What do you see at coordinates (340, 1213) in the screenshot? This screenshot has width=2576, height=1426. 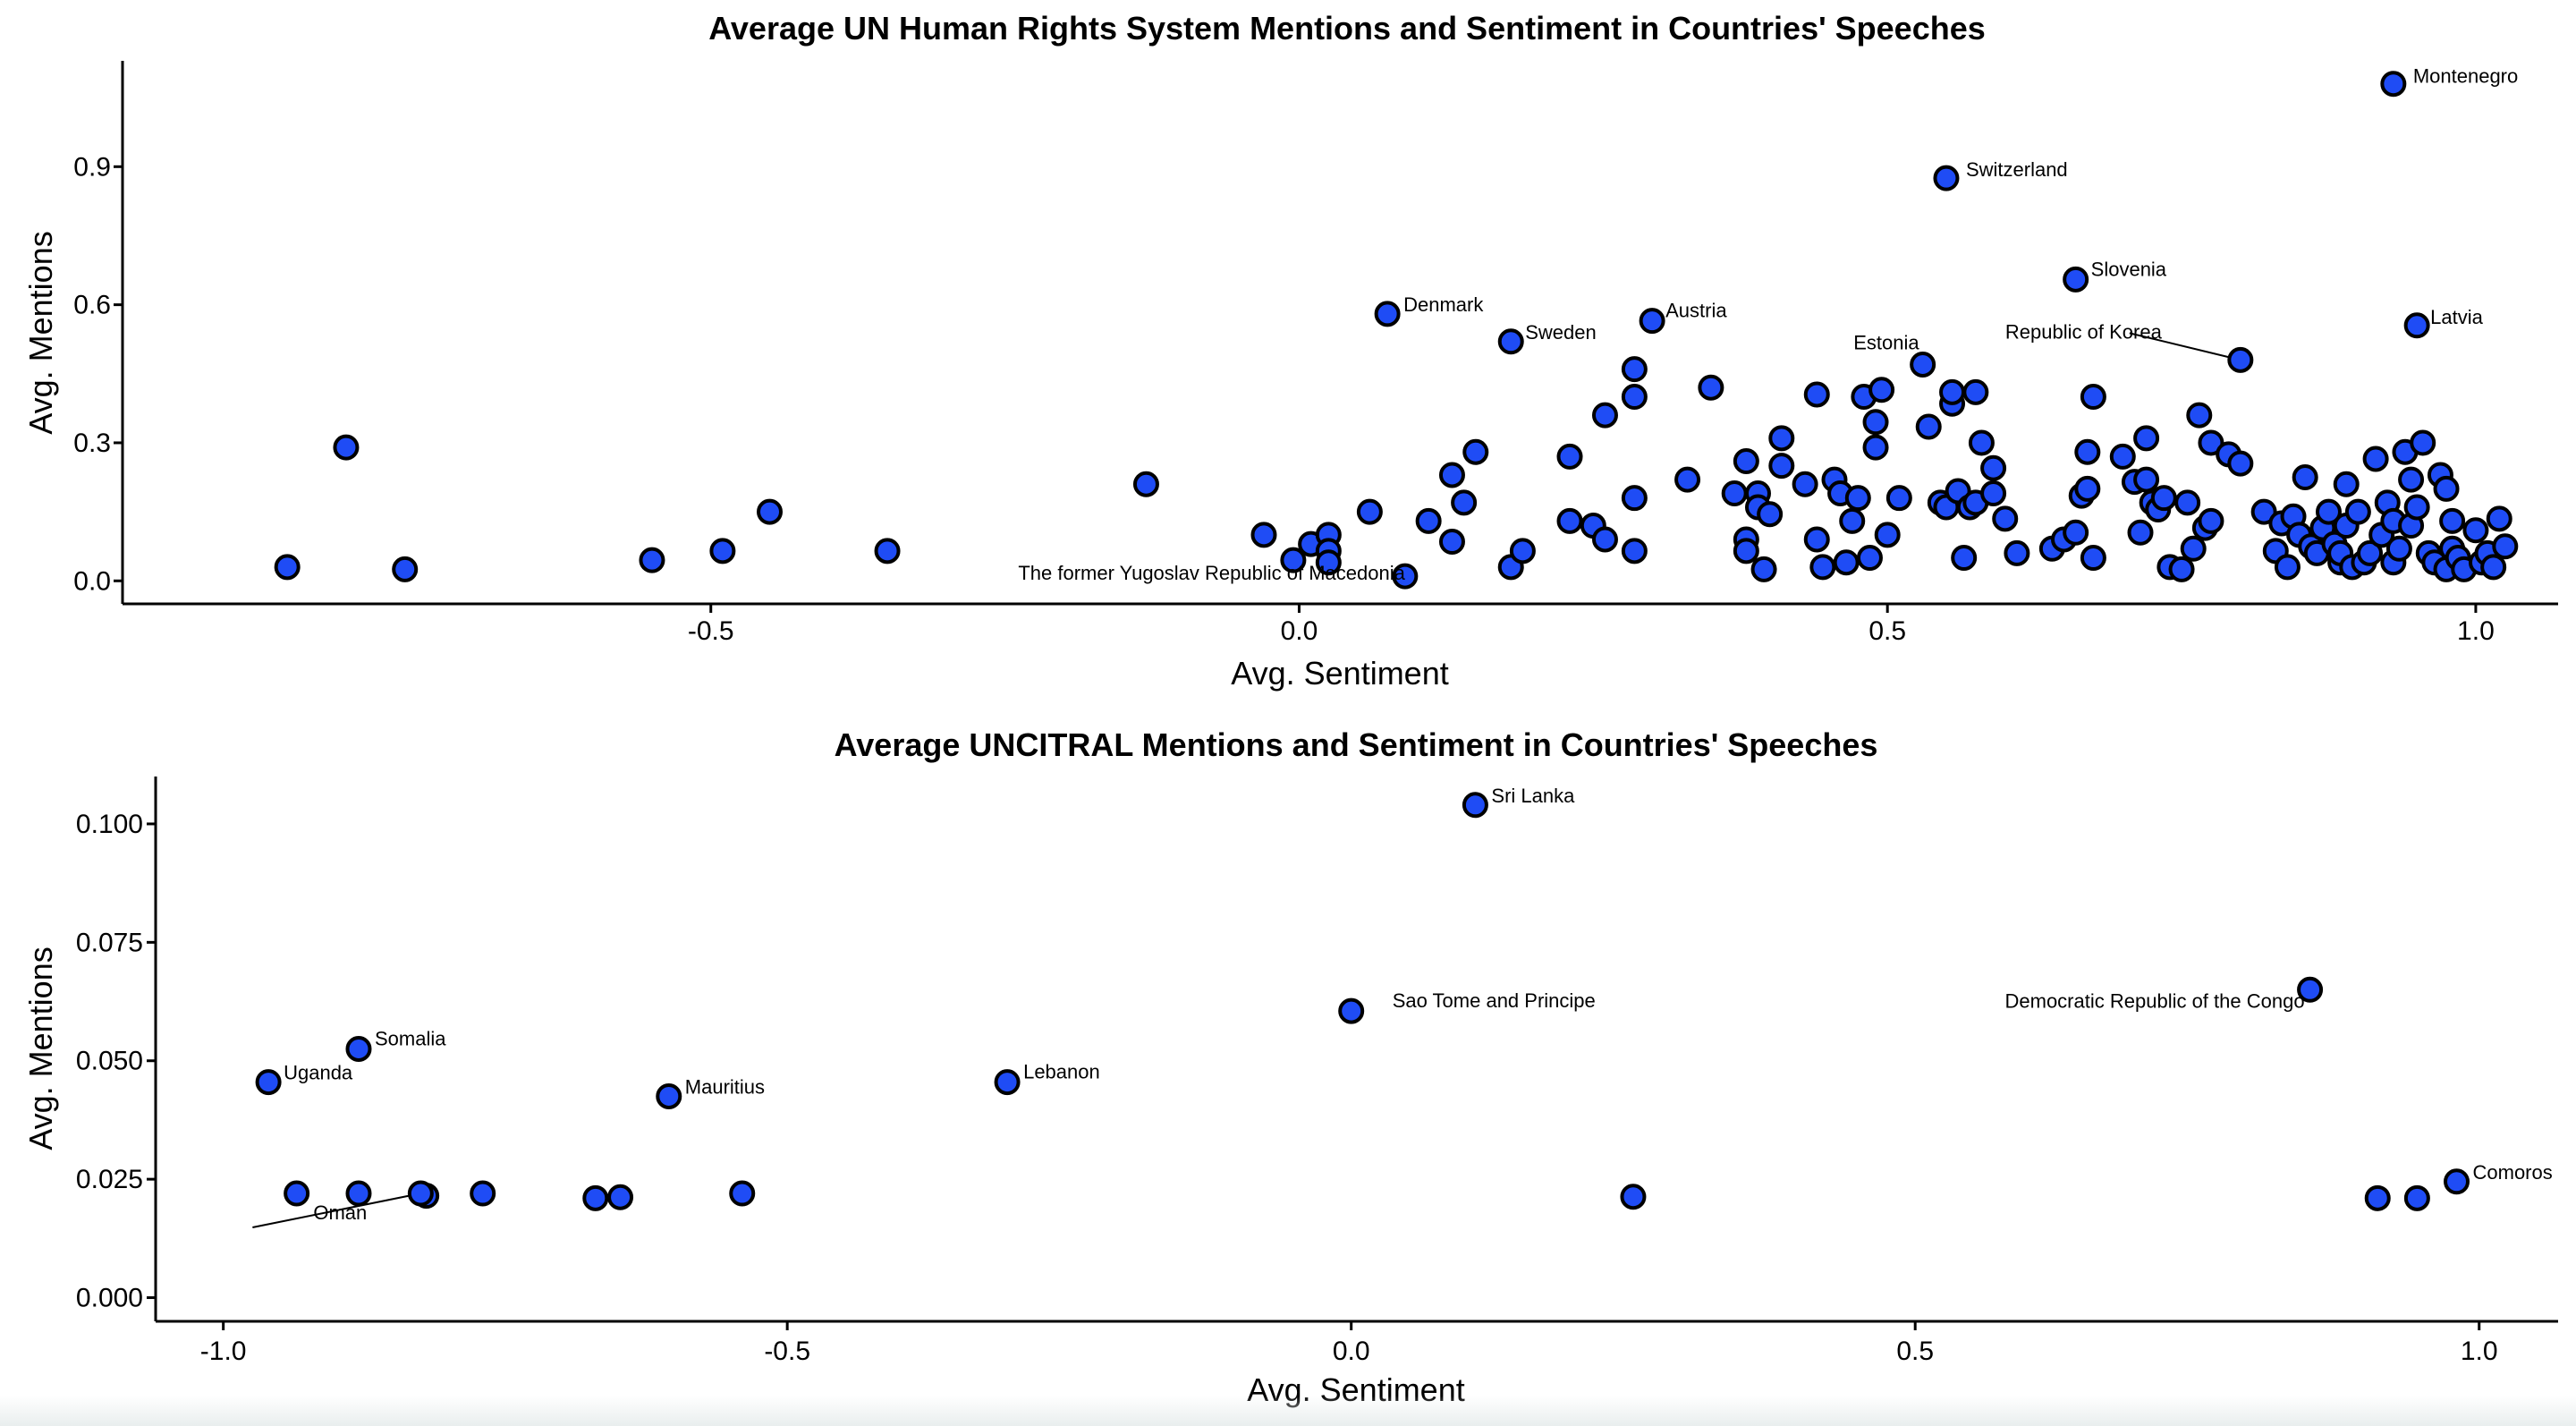 I see `point-label: Oman` at bounding box center [340, 1213].